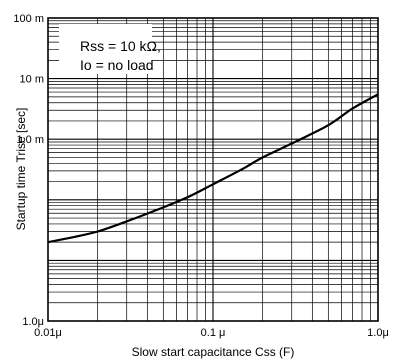 The width and height of the screenshot is (408, 361). Describe the element at coordinates (28, 19) in the screenshot. I see `y-tick-label: 100 m` at that location.